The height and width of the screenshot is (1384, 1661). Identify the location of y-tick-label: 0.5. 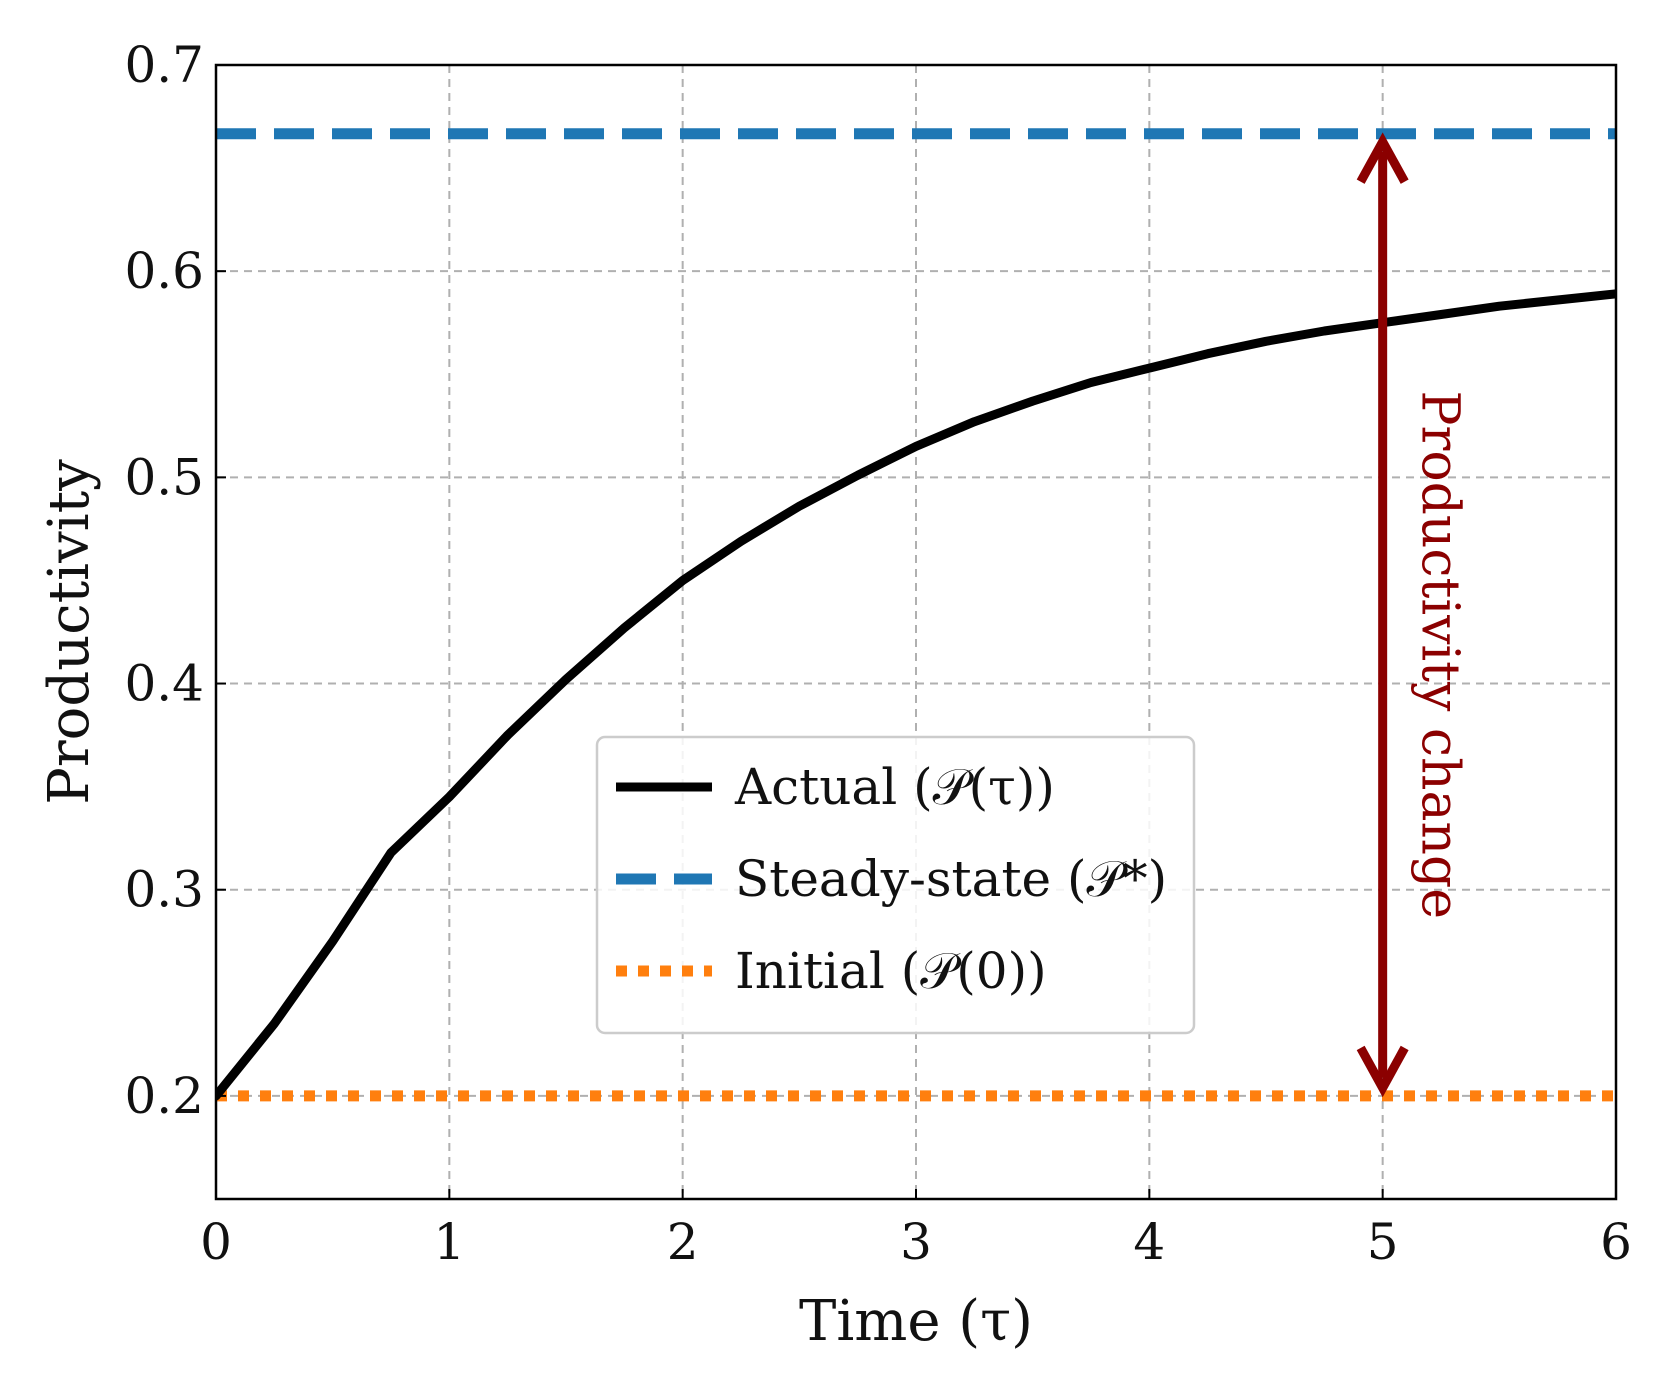
(164, 477).